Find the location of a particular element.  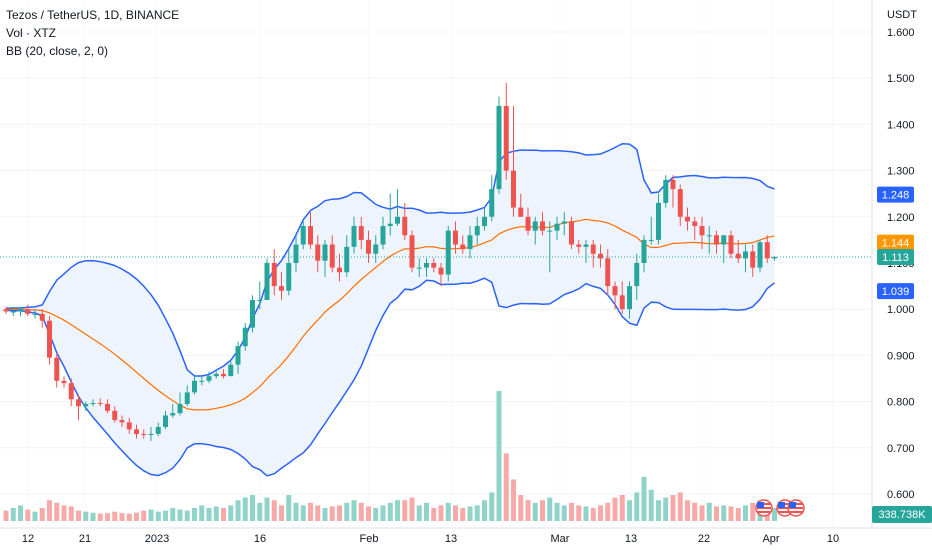

time-axis-background is located at coordinates (436, 539).